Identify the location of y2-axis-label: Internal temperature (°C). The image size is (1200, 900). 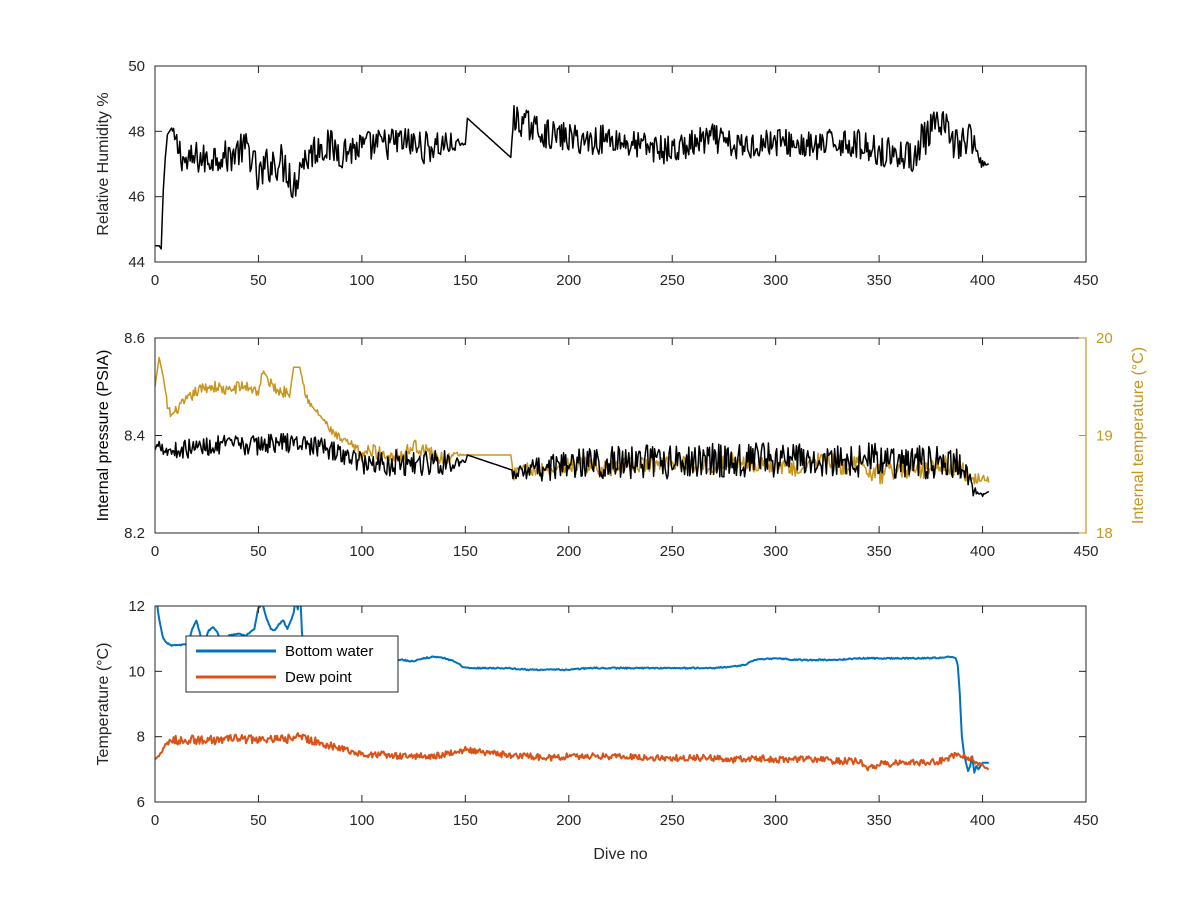
(1138, 435).